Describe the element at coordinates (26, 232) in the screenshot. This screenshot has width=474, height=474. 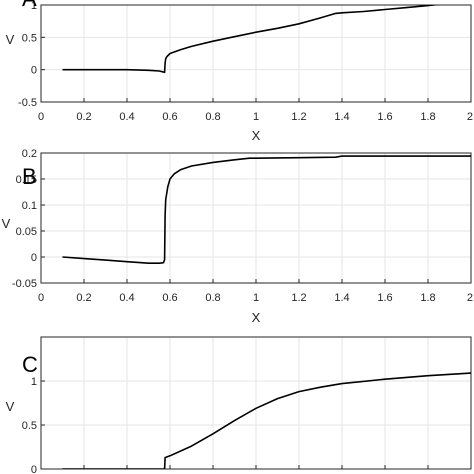
I see `y-tick-label: 0.05` at that location.